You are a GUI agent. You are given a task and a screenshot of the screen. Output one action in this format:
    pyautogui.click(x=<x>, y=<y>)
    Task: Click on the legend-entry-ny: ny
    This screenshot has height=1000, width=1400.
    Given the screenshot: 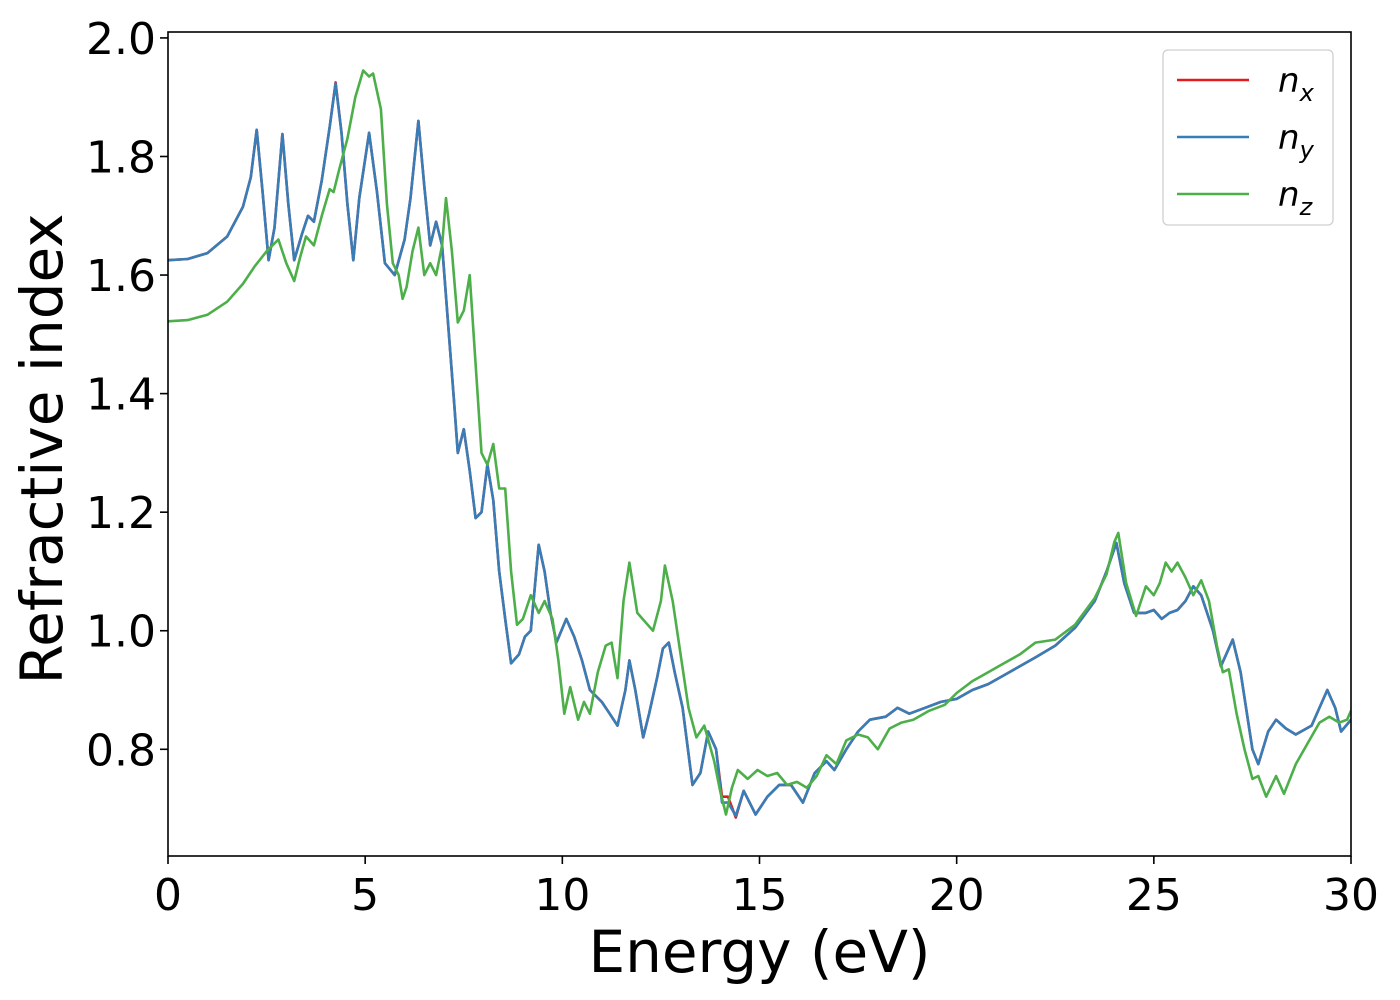 What is the action you would take?
    pyautogui.click(x=1296, y=141)
    